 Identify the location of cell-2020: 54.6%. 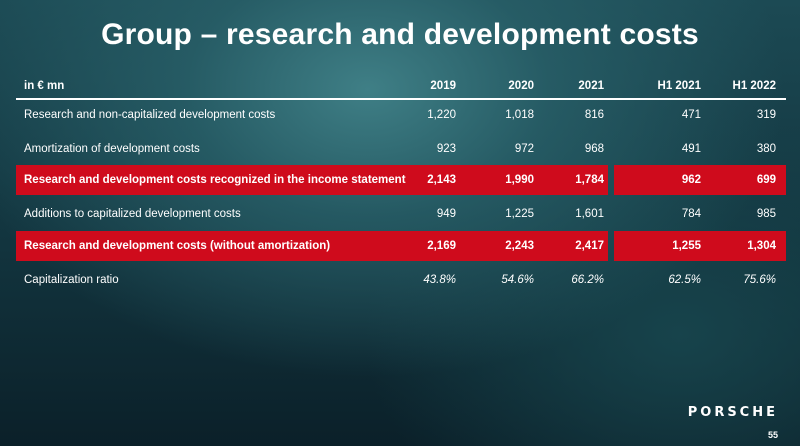
(517, 280).